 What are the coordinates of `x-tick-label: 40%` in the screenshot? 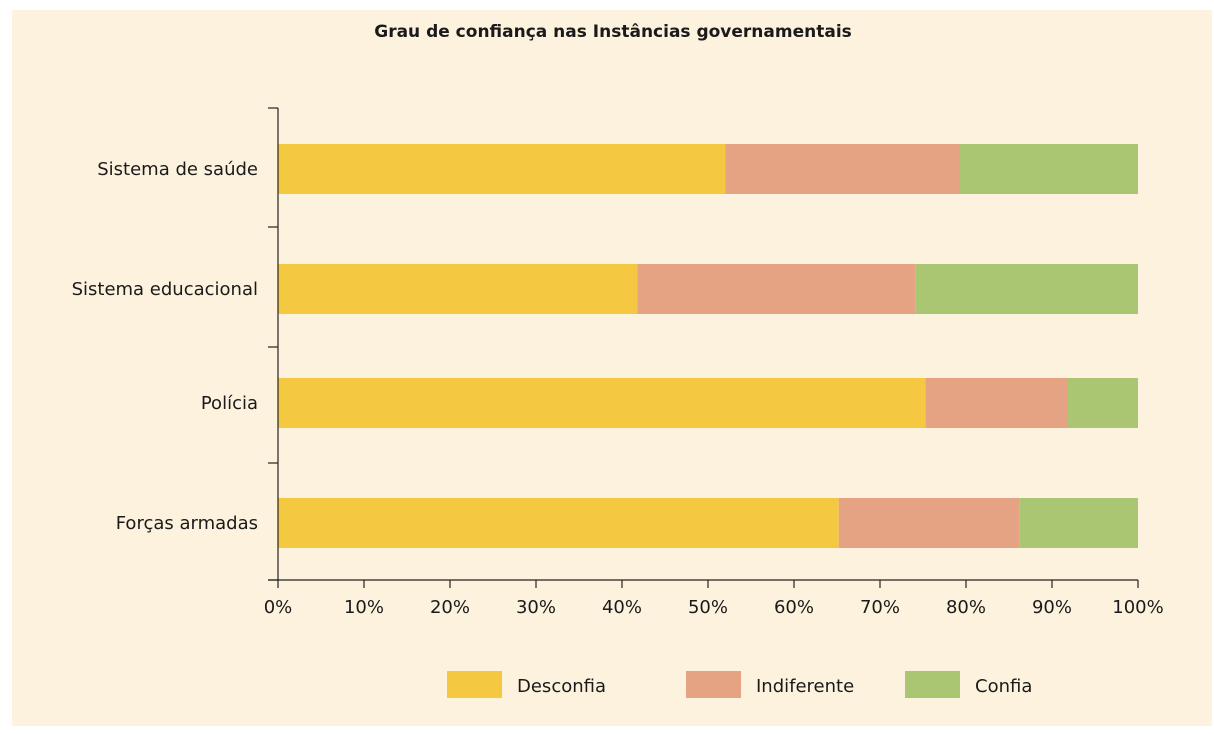 It's located at (622, 607).